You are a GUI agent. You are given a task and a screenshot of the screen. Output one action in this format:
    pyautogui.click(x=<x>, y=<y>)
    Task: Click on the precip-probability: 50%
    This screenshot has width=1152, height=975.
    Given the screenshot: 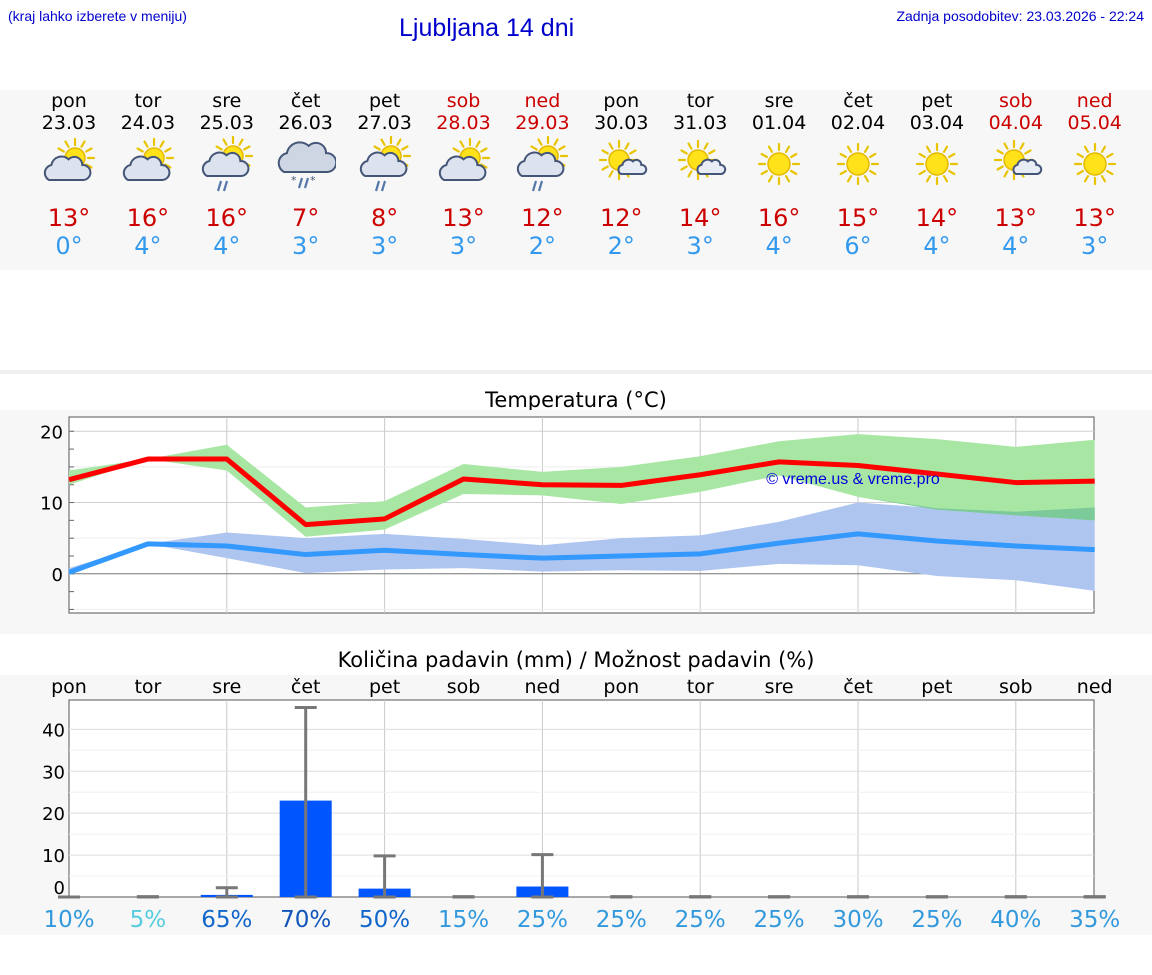 What is the action you would take?
    pyautogui.click(x=384, y=920)
    